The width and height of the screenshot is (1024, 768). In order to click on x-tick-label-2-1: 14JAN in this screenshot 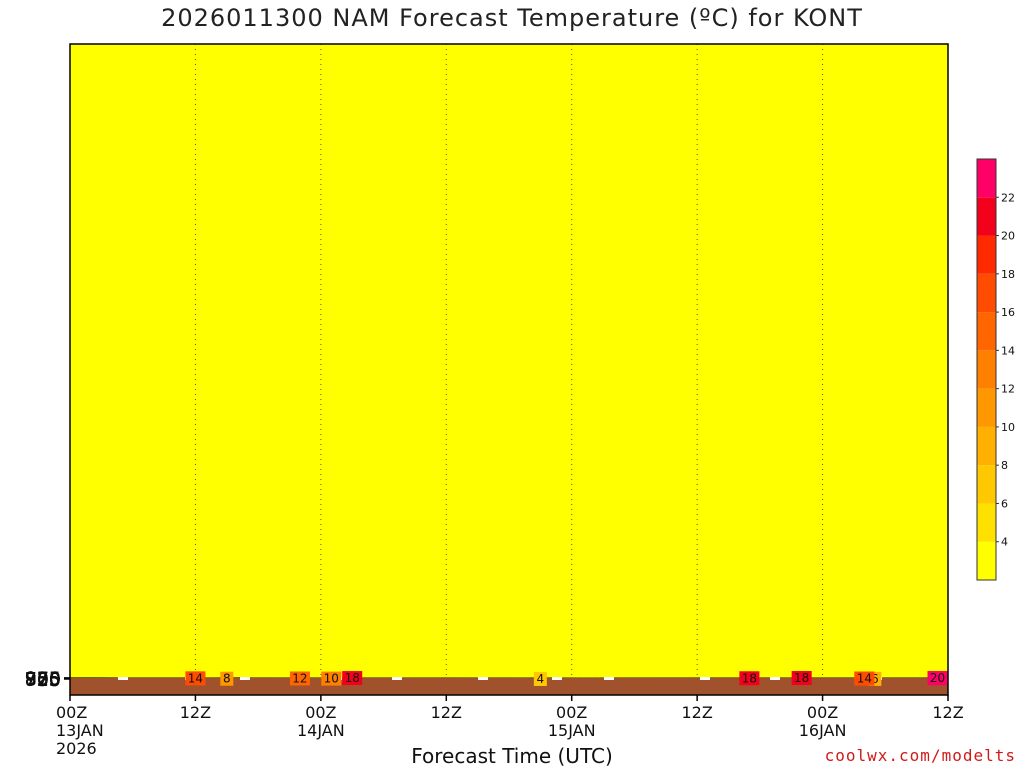, I will do `click(321, 730)`.